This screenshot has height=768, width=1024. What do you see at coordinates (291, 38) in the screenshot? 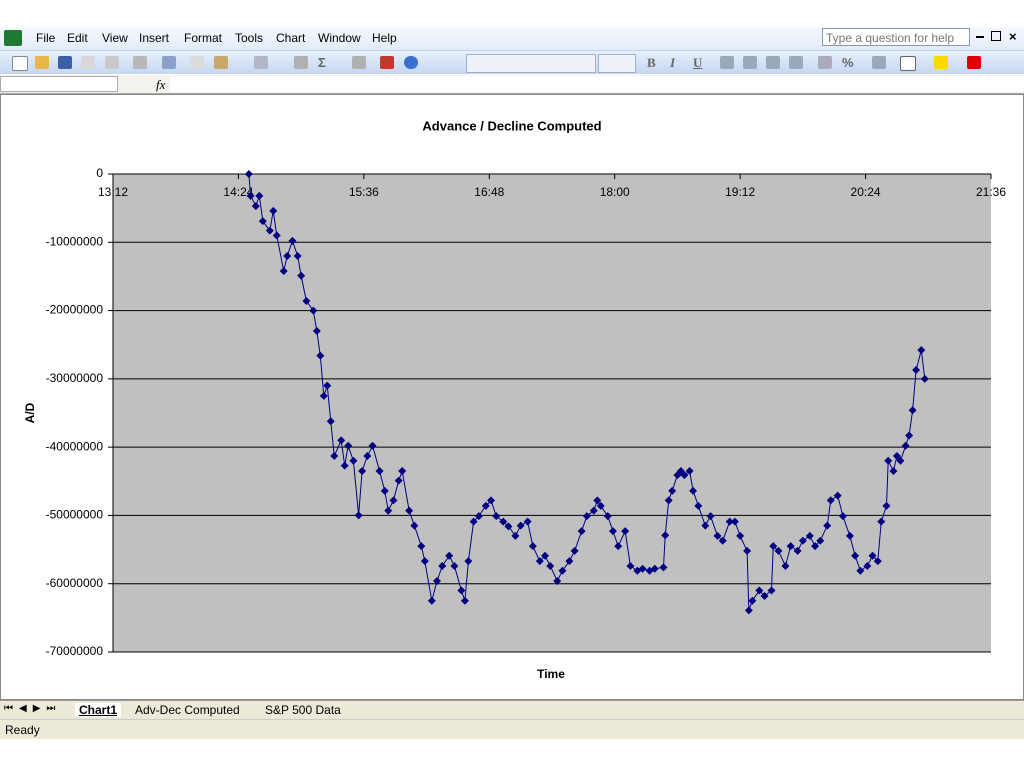
I see `menu-item: Chart` at bounding box center [291, 38].